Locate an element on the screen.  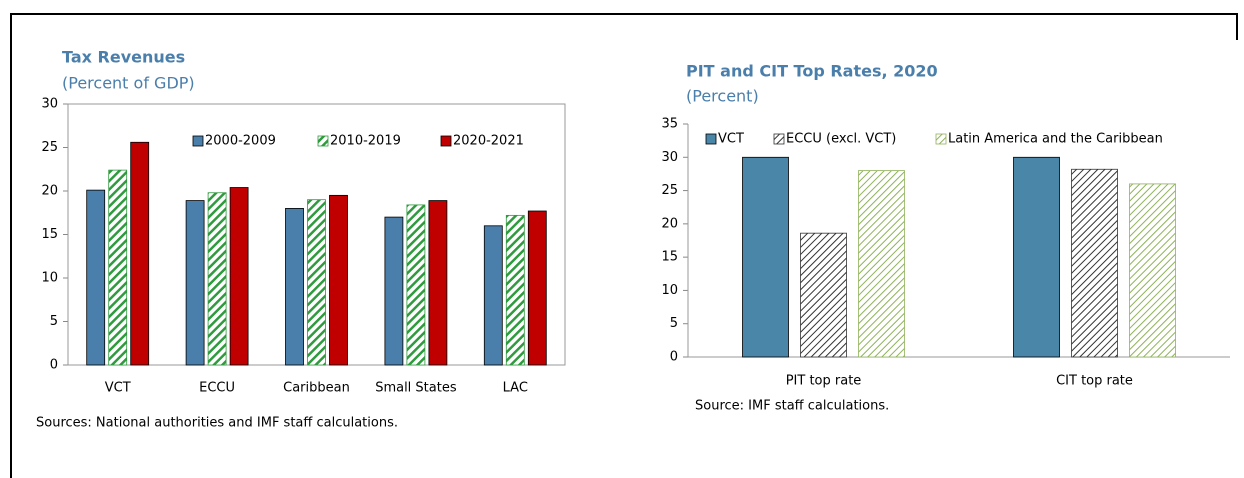
chart-title: Tax Revenues is located at coordinates (123, 57).